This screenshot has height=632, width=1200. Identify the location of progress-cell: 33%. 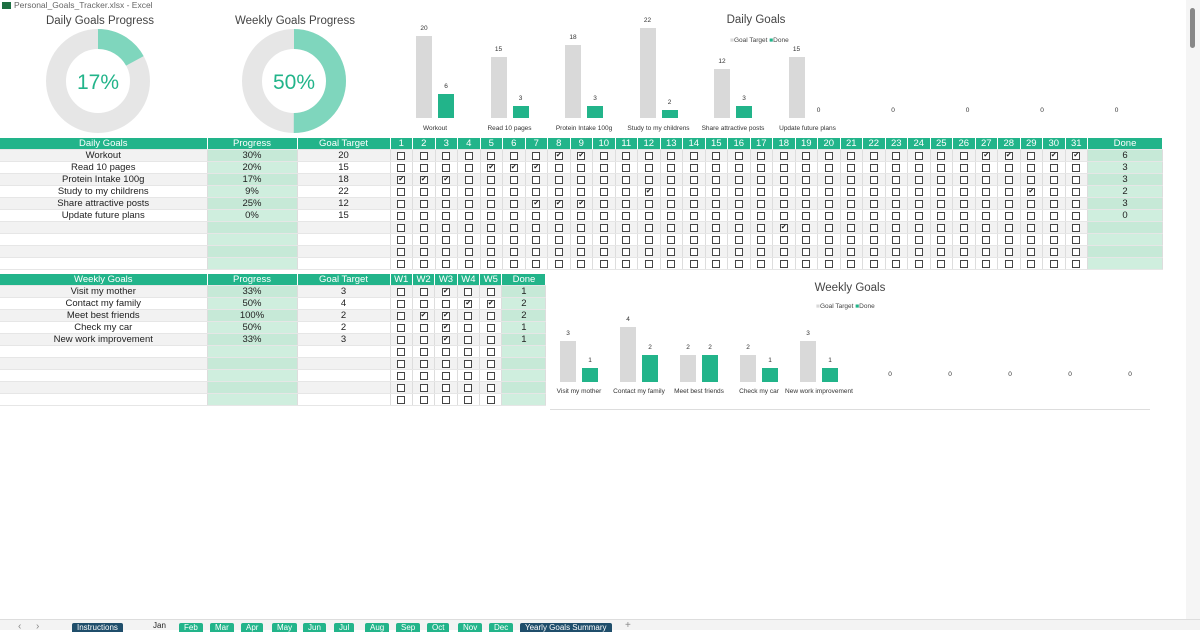
(252, 292).